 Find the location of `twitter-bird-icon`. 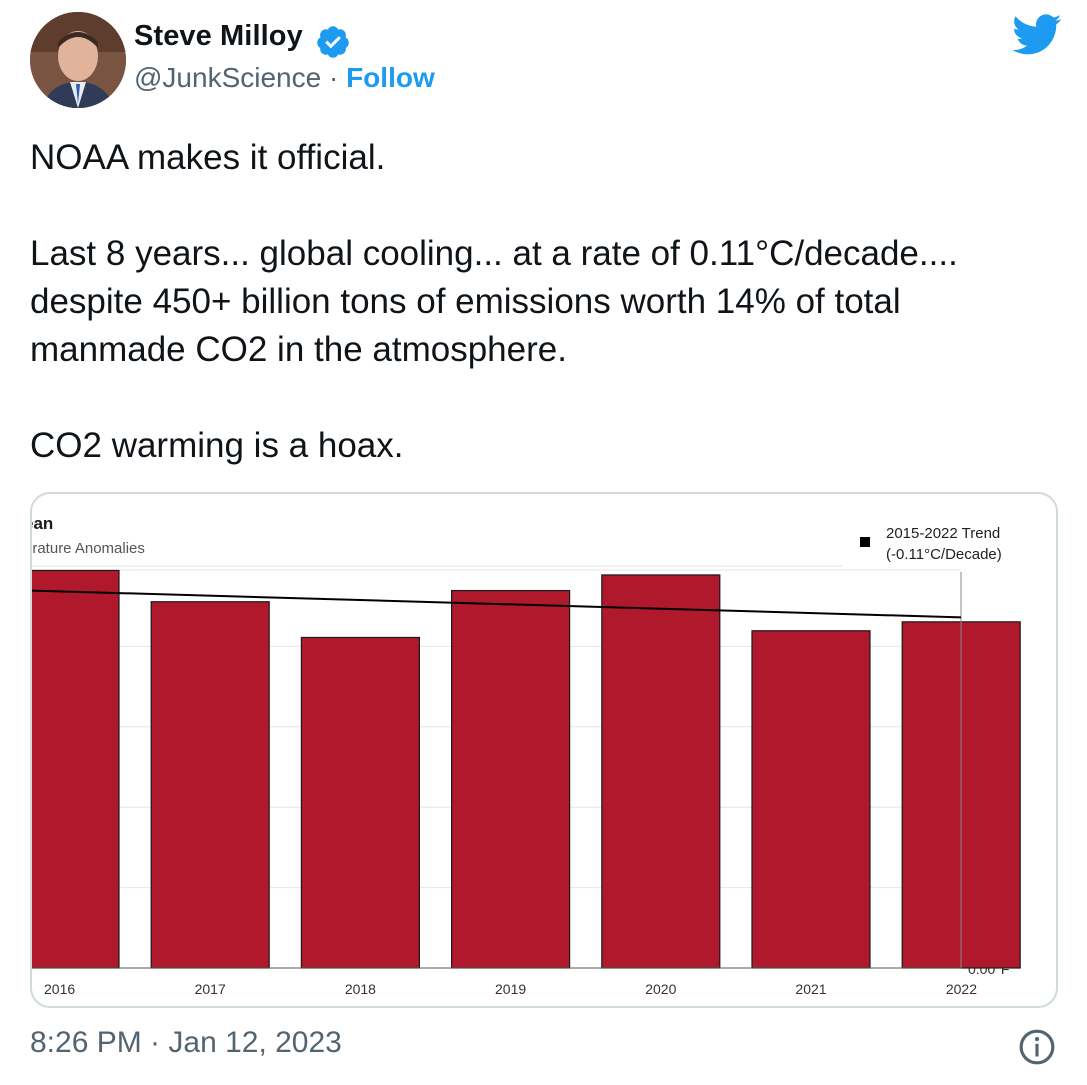

twitter-bird-icon is located at coordinates (1037, 35).